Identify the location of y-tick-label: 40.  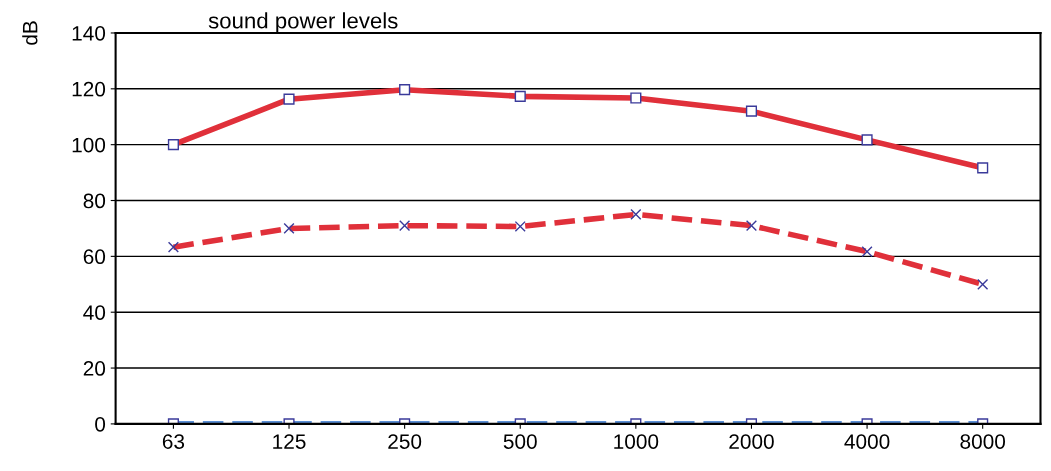
(94, 312).